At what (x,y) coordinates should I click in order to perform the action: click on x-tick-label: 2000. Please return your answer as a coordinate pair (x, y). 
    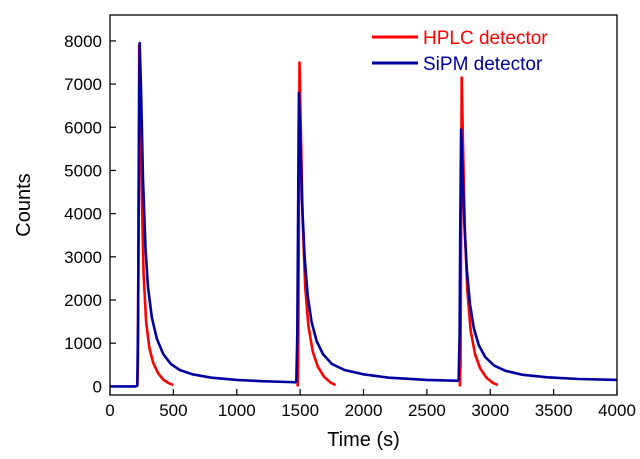
    Looking at the image, I should click on (364, 410).